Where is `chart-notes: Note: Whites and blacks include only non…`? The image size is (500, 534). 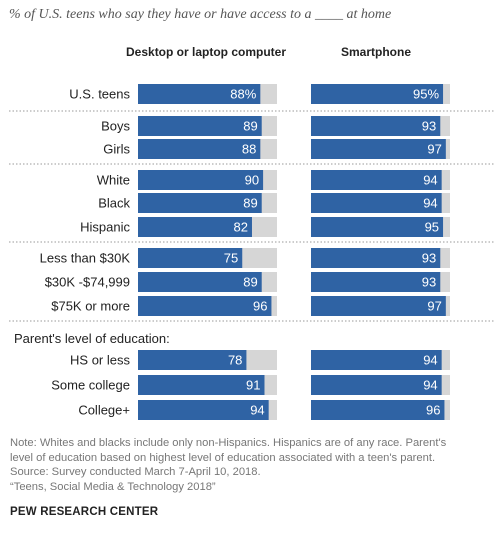 chart-notes: Note: Whites and blacks include only non… is located at coordinates (252, 465).